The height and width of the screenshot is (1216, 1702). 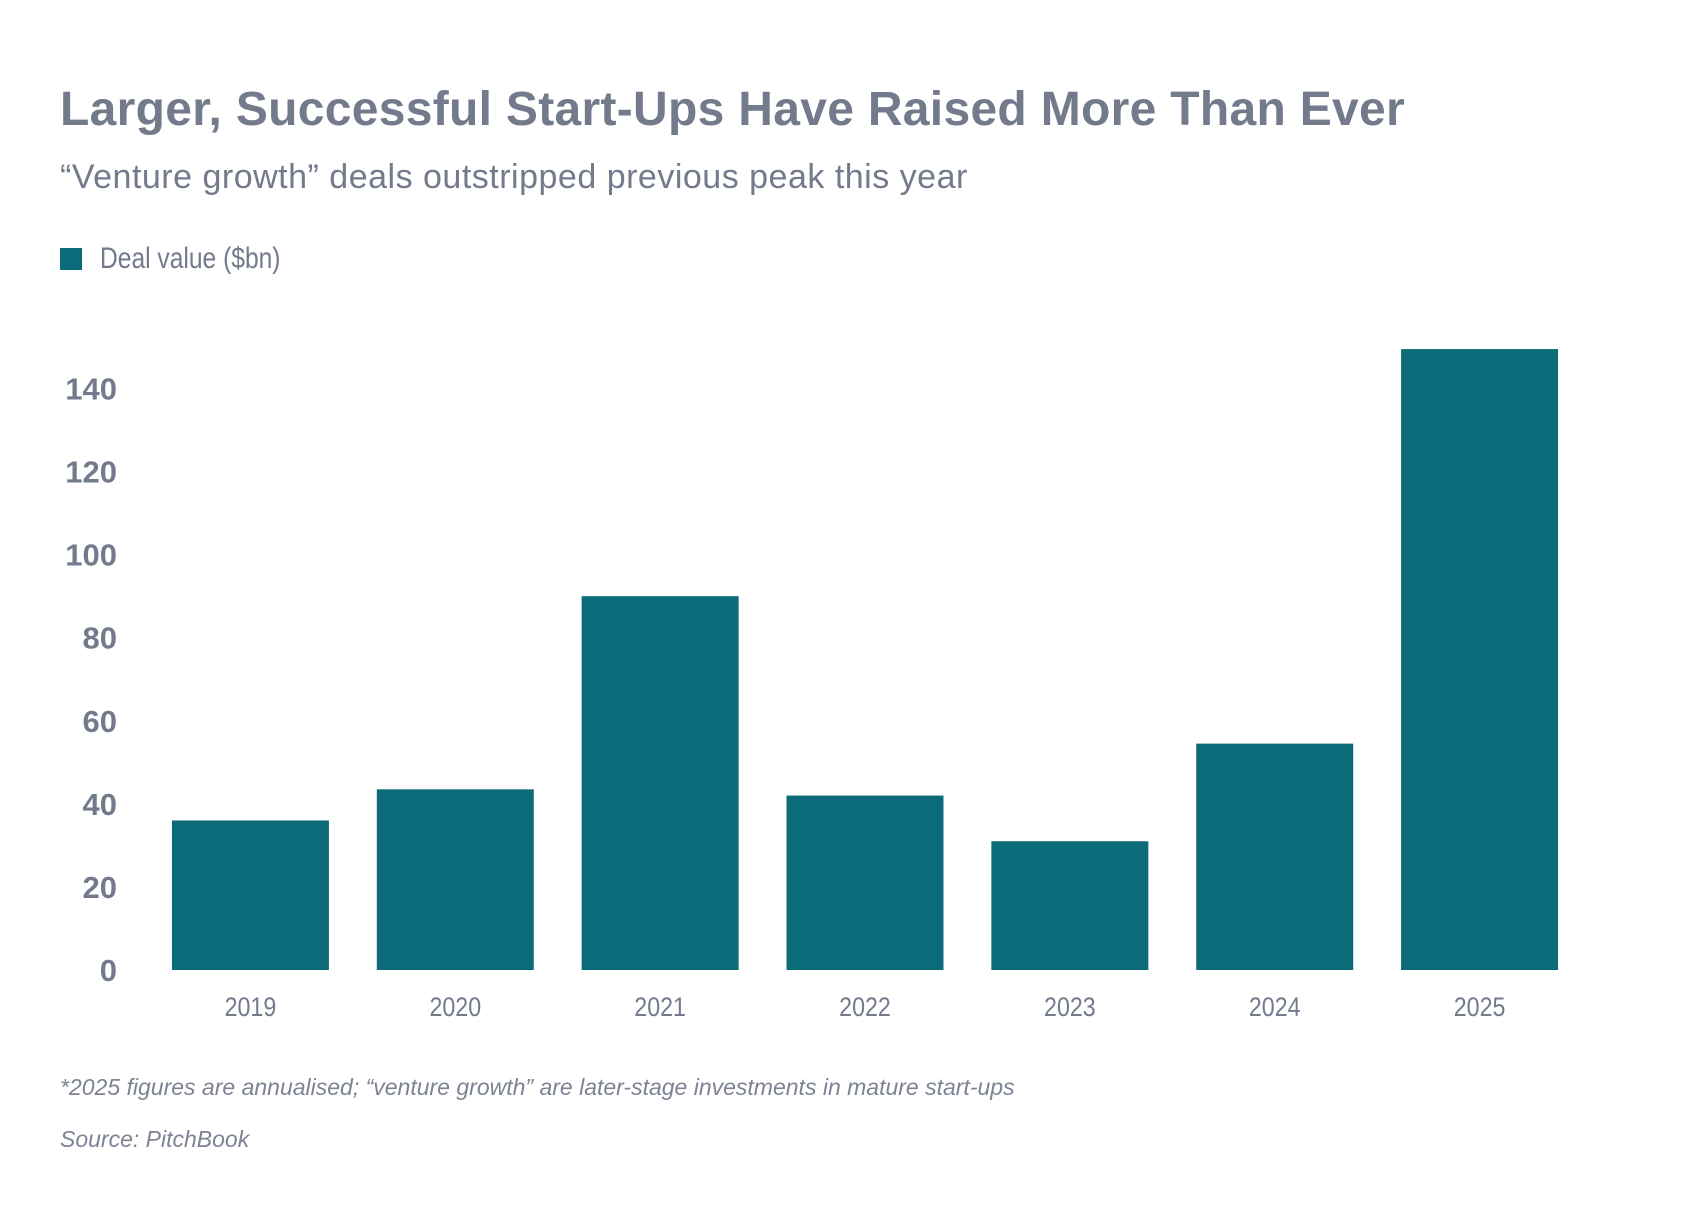 What do you see at coordinates (91, 389) in the screenshot?
I see `y-tick-label-140: 140` at bounding box center [91, 389].